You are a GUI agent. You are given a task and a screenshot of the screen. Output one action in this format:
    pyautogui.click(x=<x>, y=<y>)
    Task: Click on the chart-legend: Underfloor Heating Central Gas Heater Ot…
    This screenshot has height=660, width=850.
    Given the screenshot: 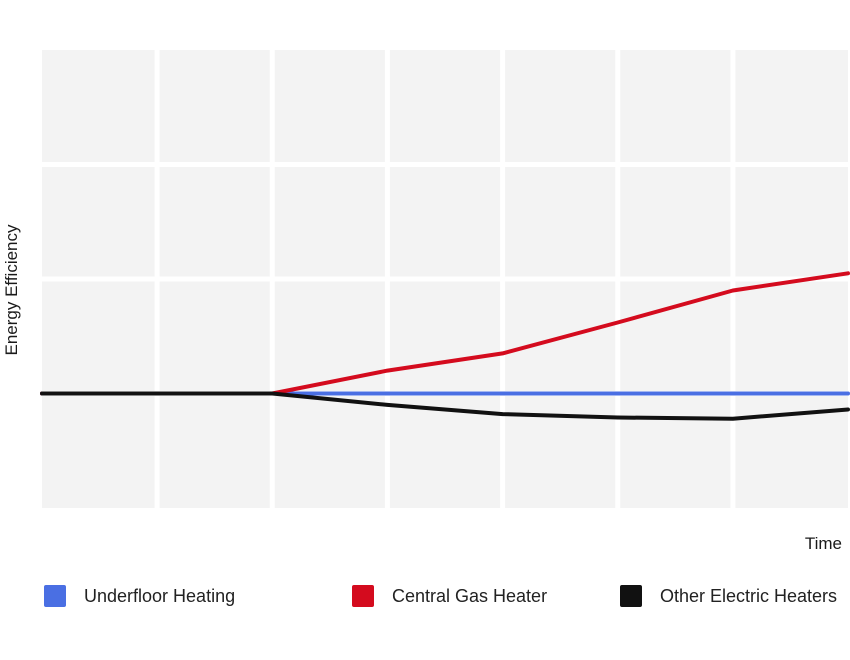 What is the action you would take?
    pyautogui.click(x=425, y=596)
    